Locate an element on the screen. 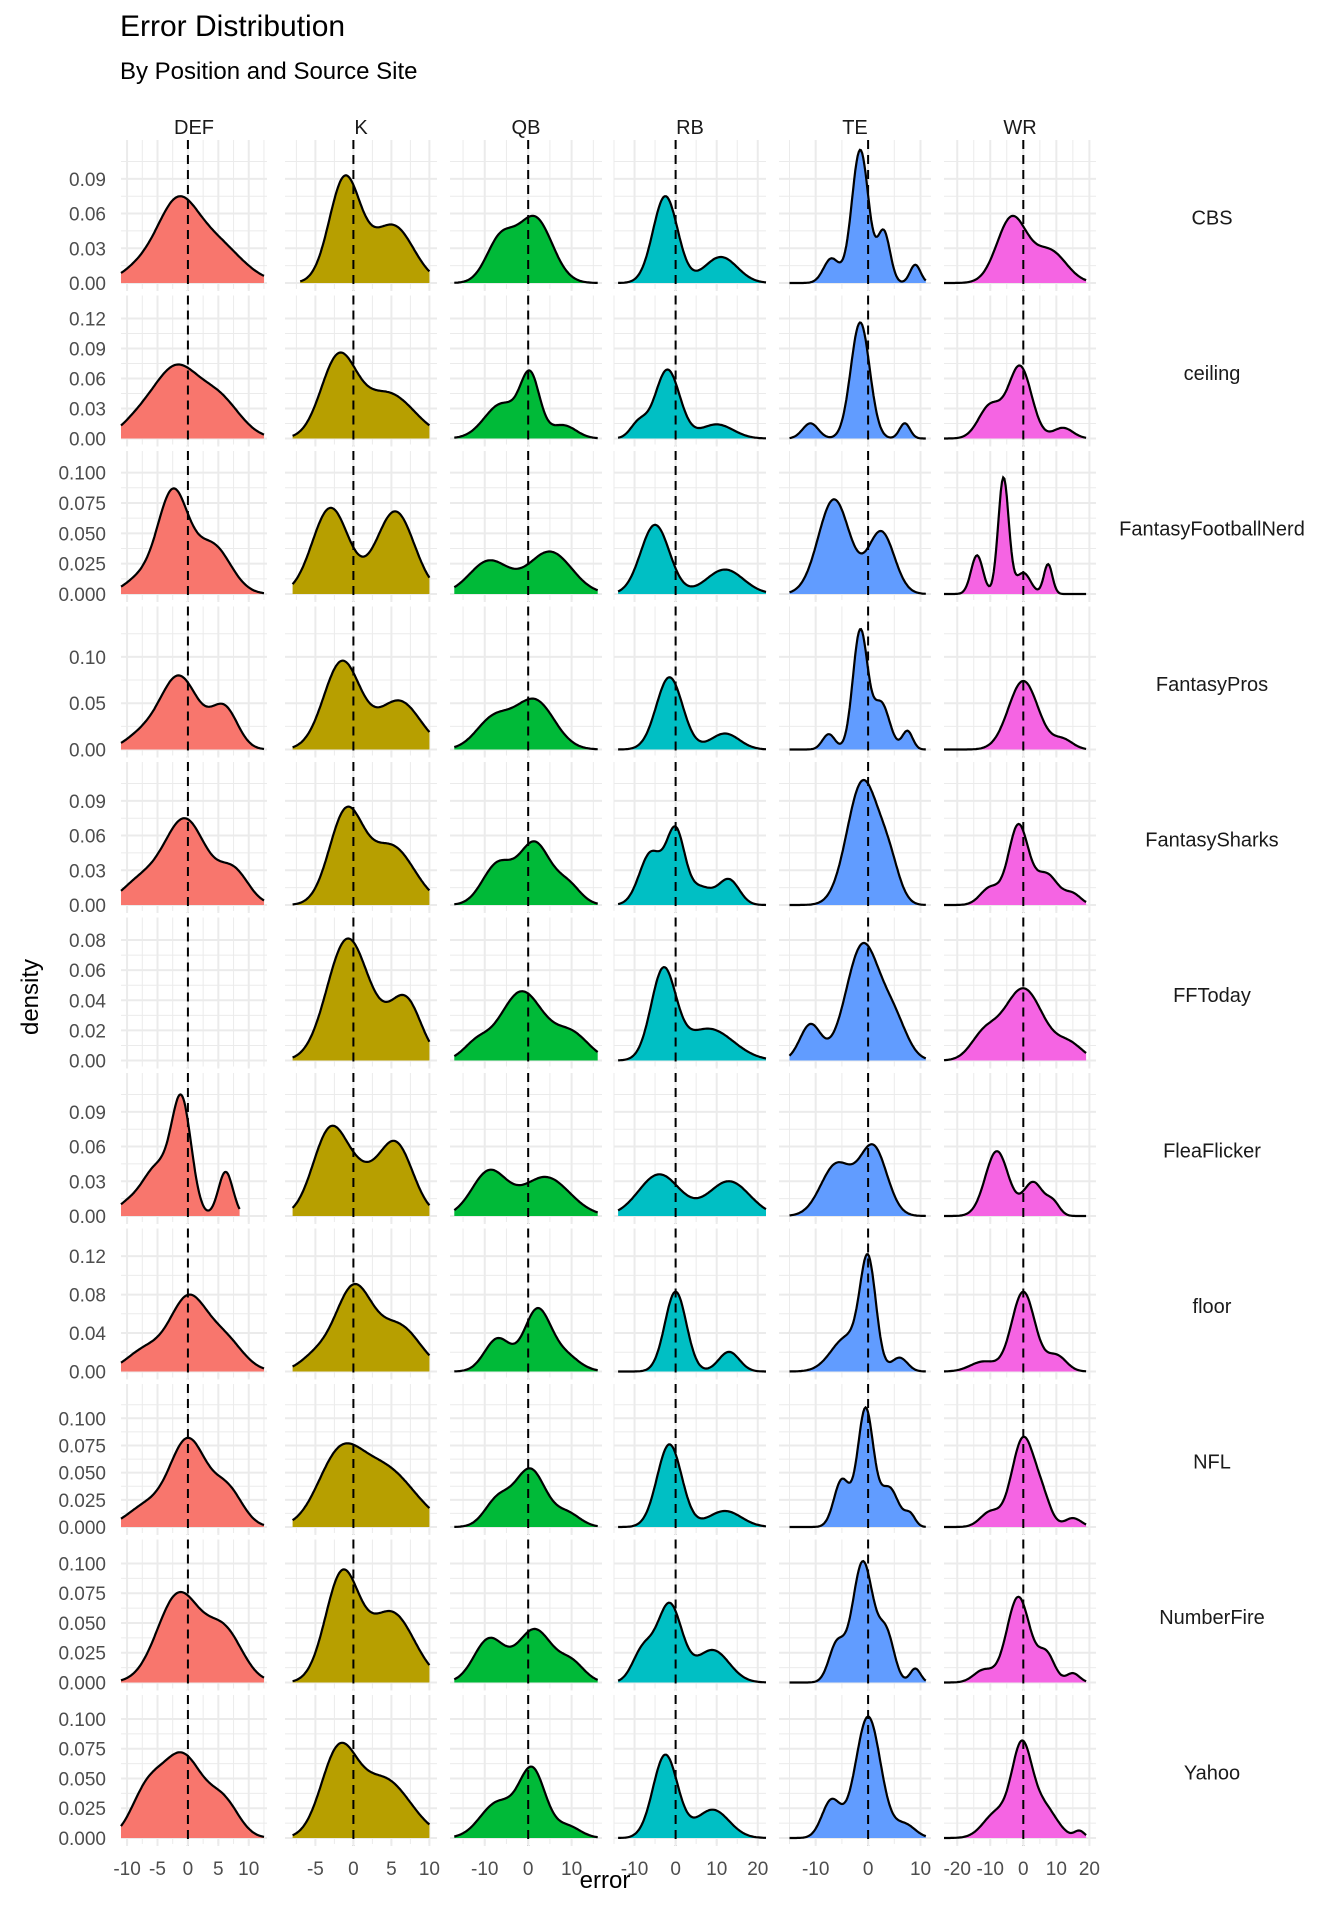 The image size is (1344, 1920). density-line-fleaflicker-def is located at coordinates (180, 1152).